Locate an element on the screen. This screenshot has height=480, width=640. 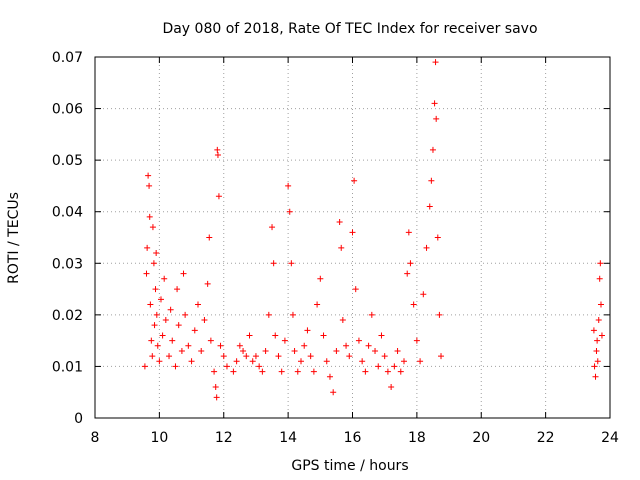
x-tick-label: 20 is located at coordinates (481, 438).